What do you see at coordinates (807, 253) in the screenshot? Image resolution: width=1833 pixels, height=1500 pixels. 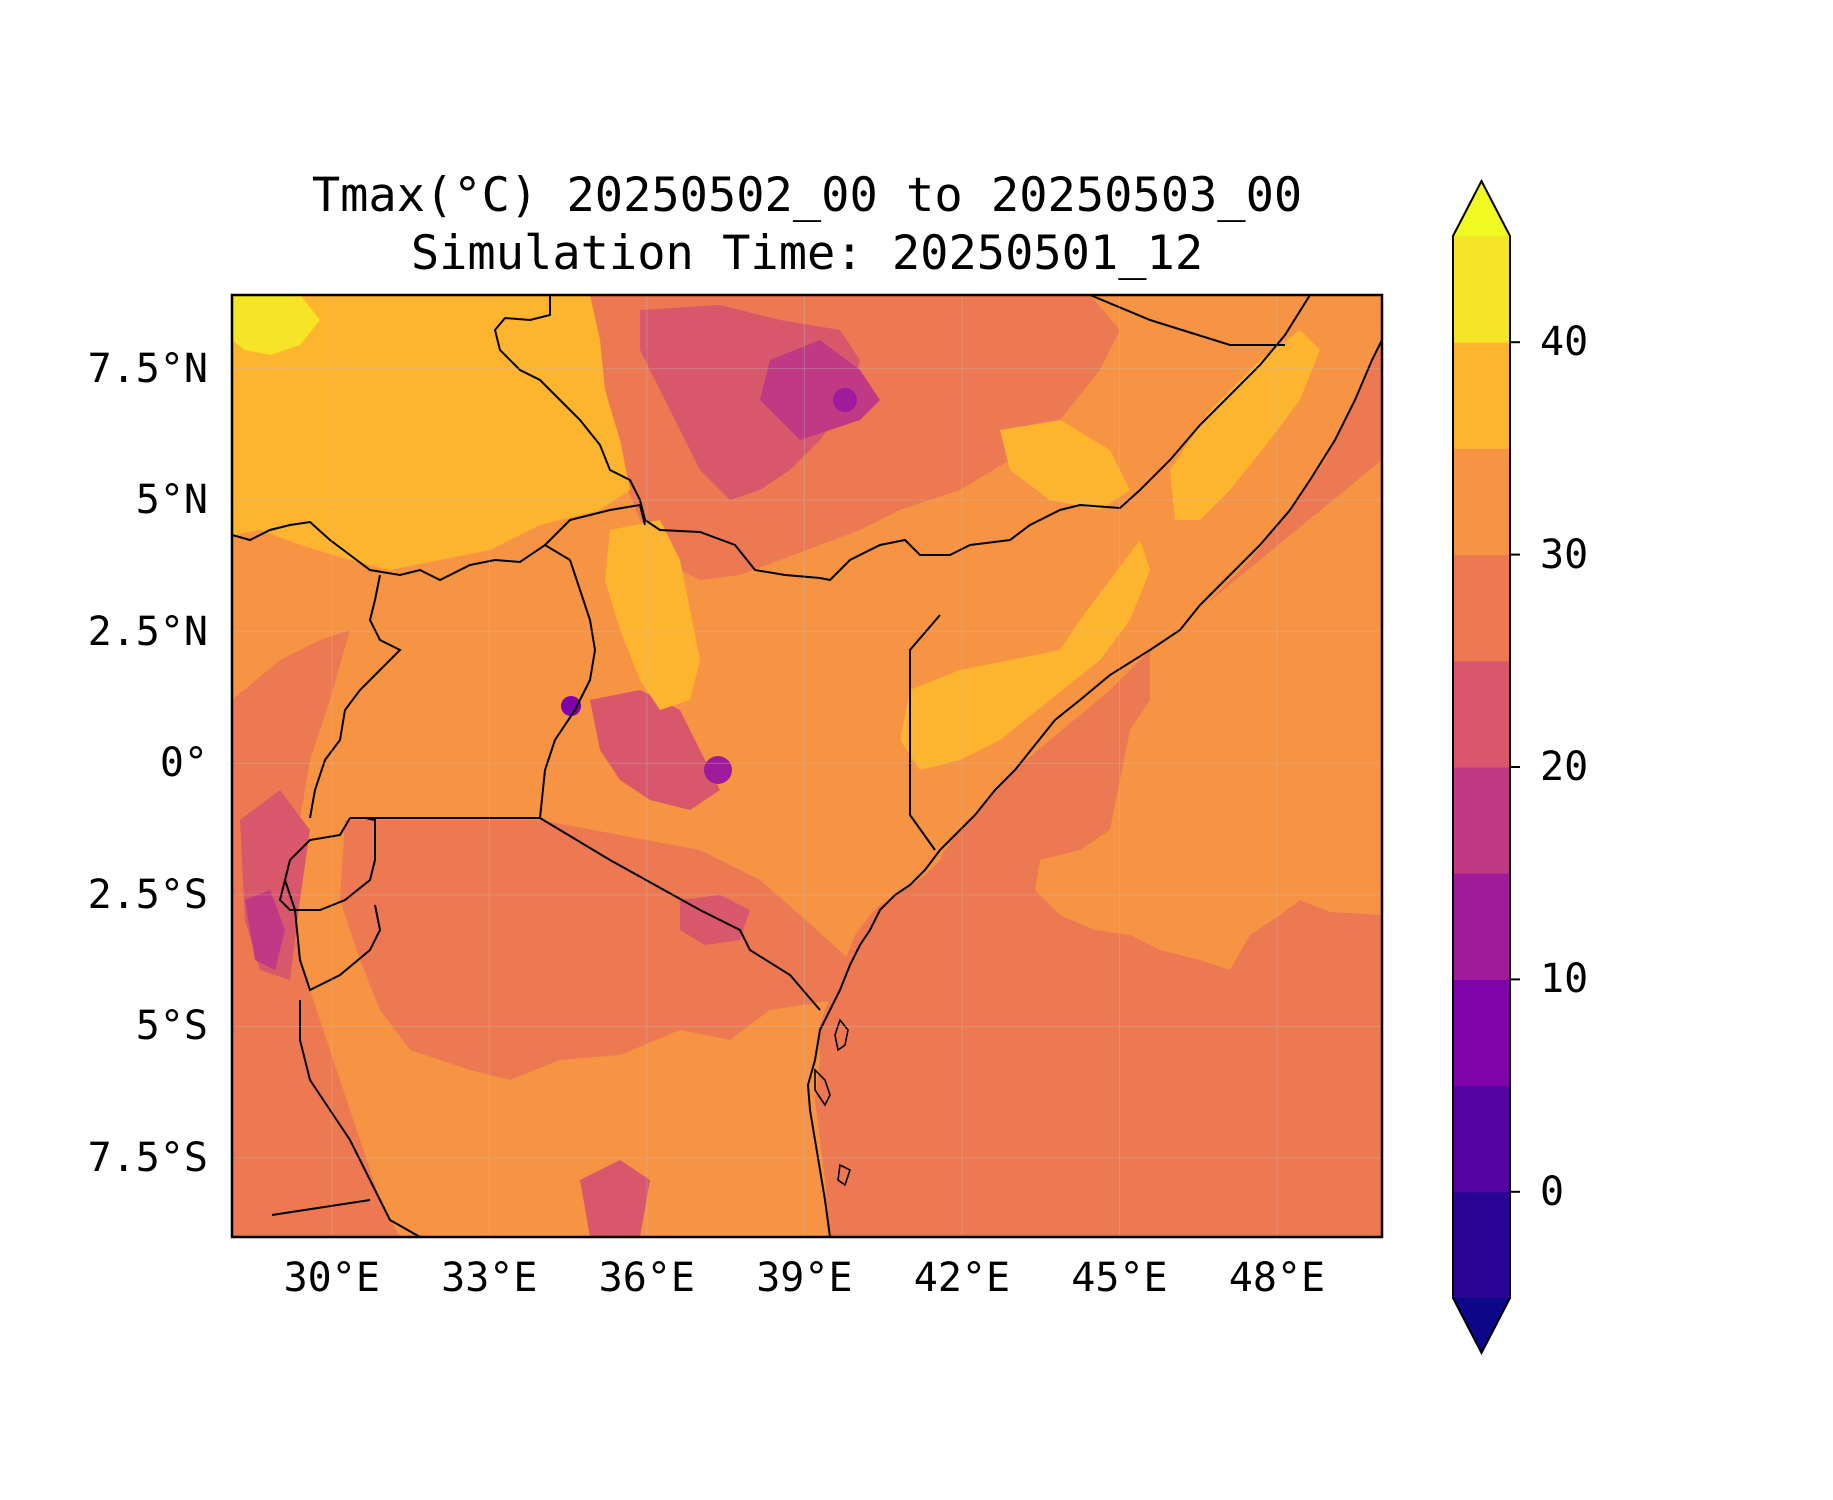 I see `map-title-line2: Simulation Time: 20250501_12` at bounding box center [807, 253].